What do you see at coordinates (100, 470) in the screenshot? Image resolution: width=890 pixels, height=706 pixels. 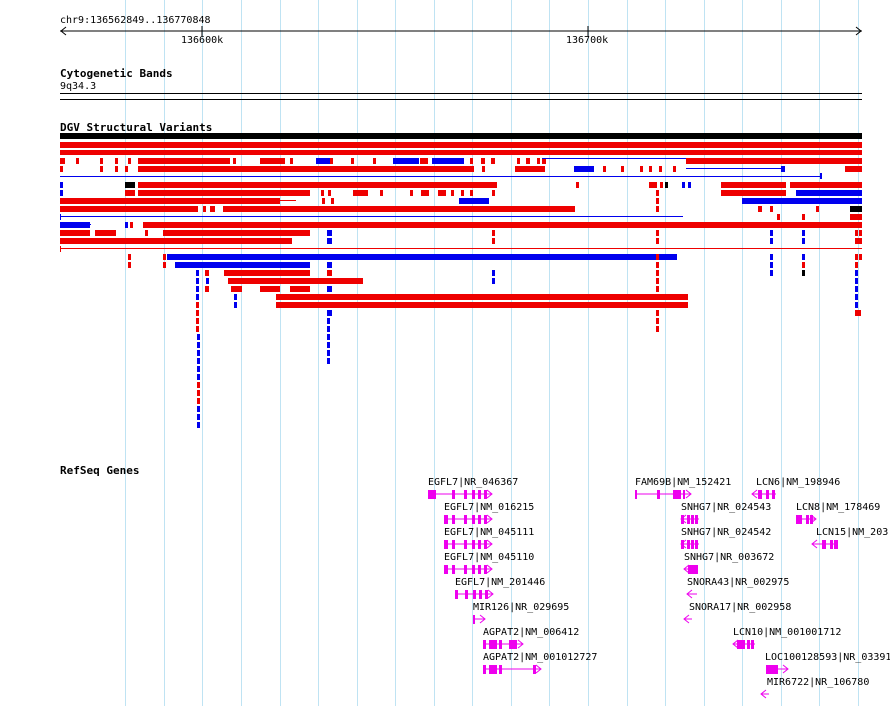 I see `refseq-track-title: RefSeq Genes` at bounding box center [100, 470].